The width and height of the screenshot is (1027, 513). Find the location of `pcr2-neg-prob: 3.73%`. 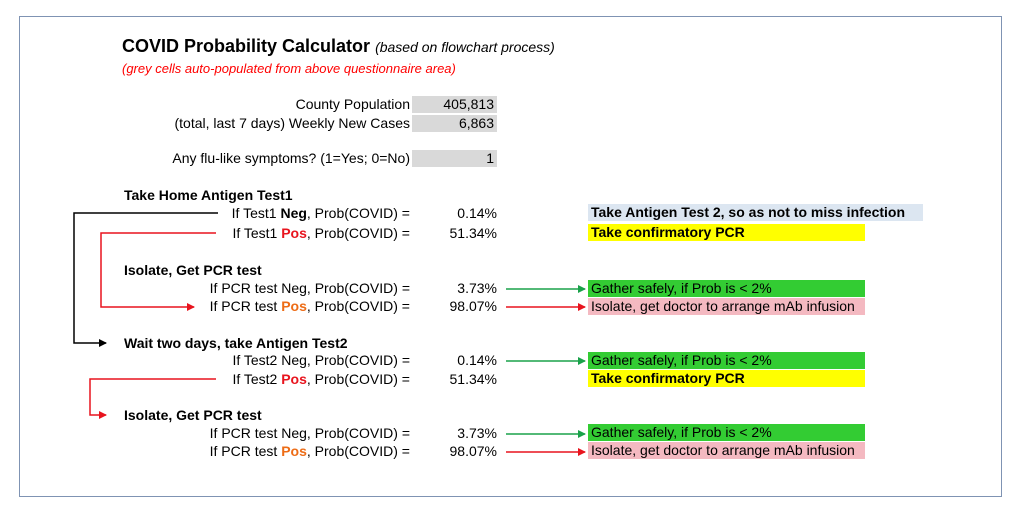

pcr2-neg-prob: 3.73% is located at coordinates (477, 433).